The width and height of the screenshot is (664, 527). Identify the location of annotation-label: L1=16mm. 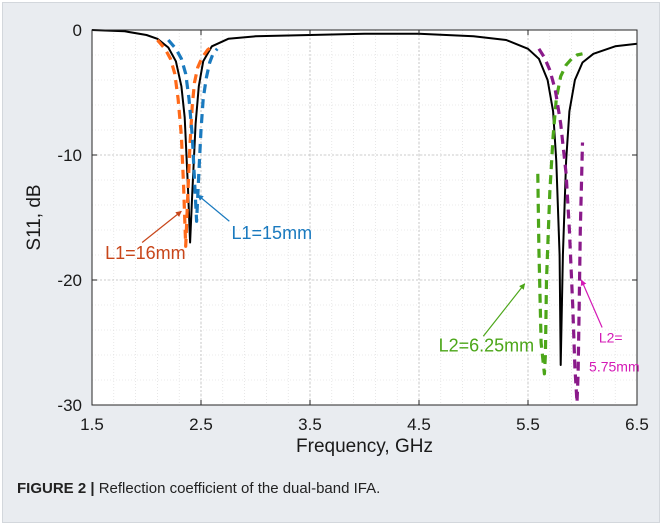
(145, 253).